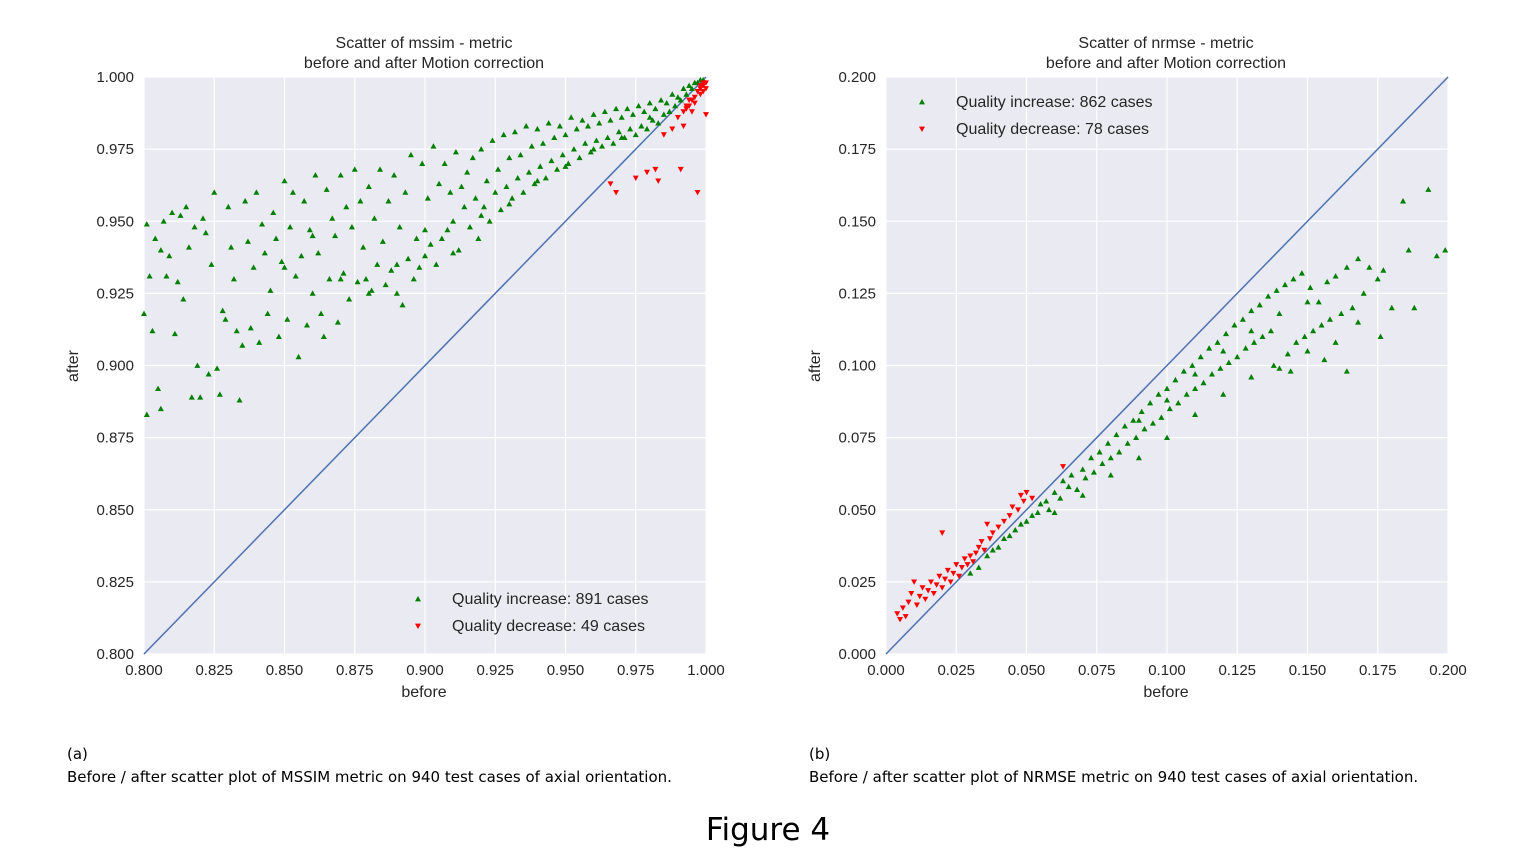 This screenshot has height=864, width=1536. Describe the element at coordinates (1166, 63) in the screenshot. I see `chart-subtitle: before and after Motion correction` at that location.